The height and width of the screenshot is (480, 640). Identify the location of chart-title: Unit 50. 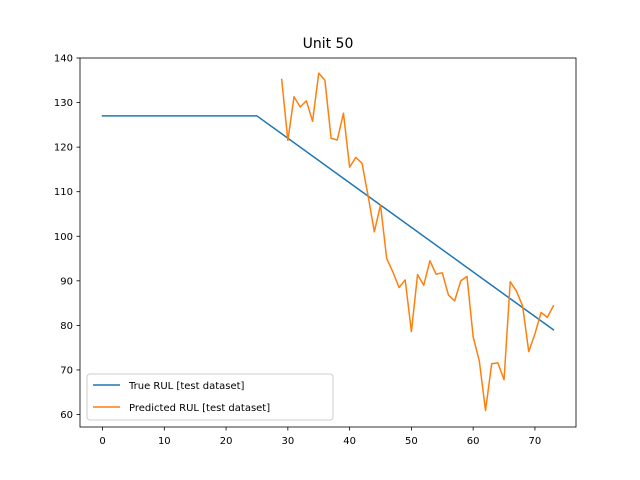
(328, 44).